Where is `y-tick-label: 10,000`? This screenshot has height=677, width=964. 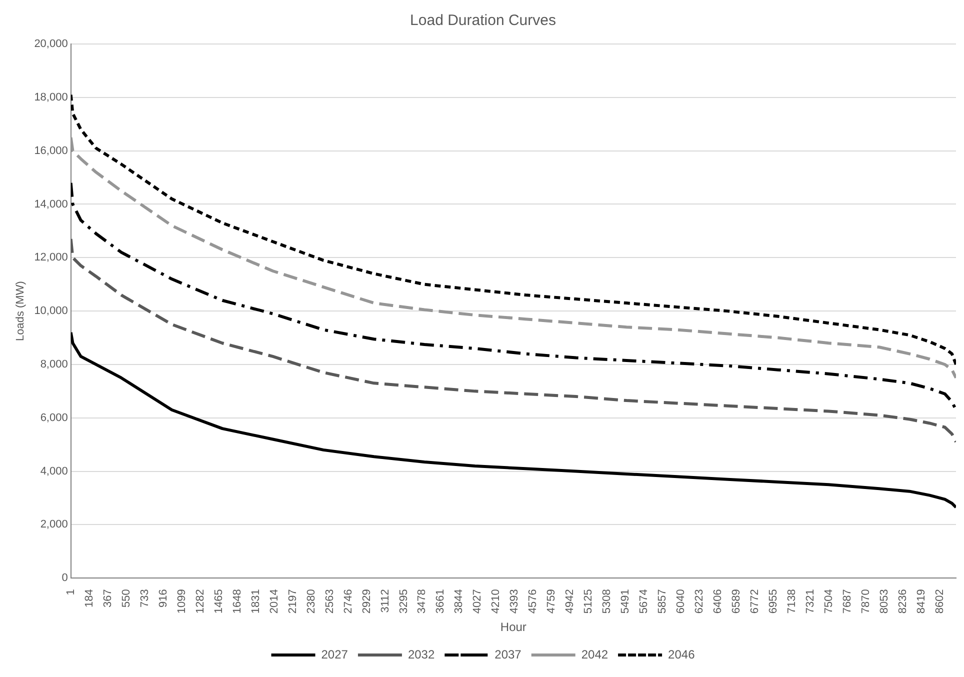 y-tick-label: 10,000 is located at coordinates (51, 311).